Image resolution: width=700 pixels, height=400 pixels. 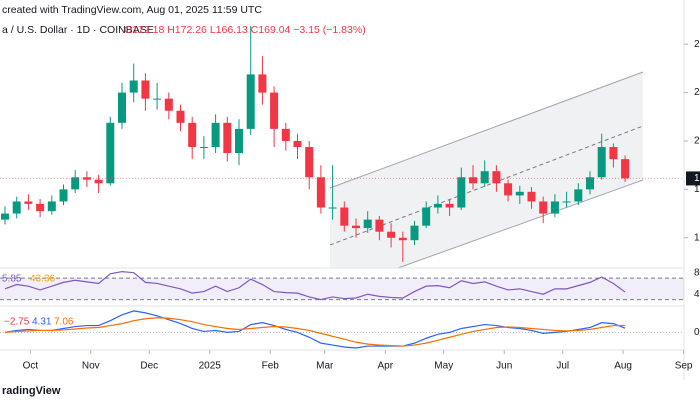 What do you see at coordinates (697, 44) in the screenshot?
I see `y-tick-label: 280` at bounding box center [697, 44].